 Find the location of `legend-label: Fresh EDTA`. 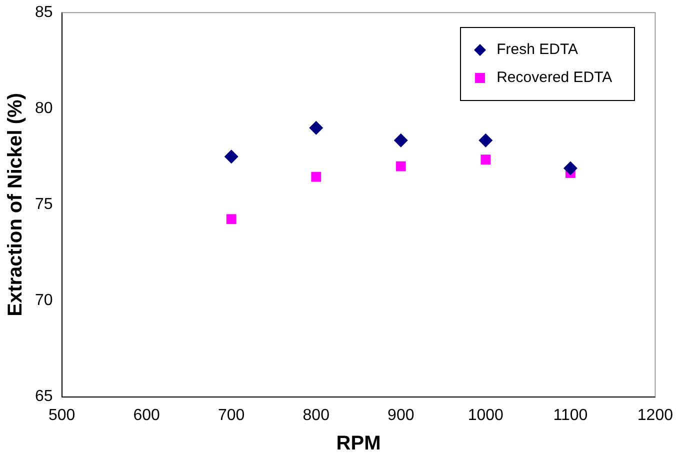

legend-label: Fresh EDTA is located at coordinates (537, 49).